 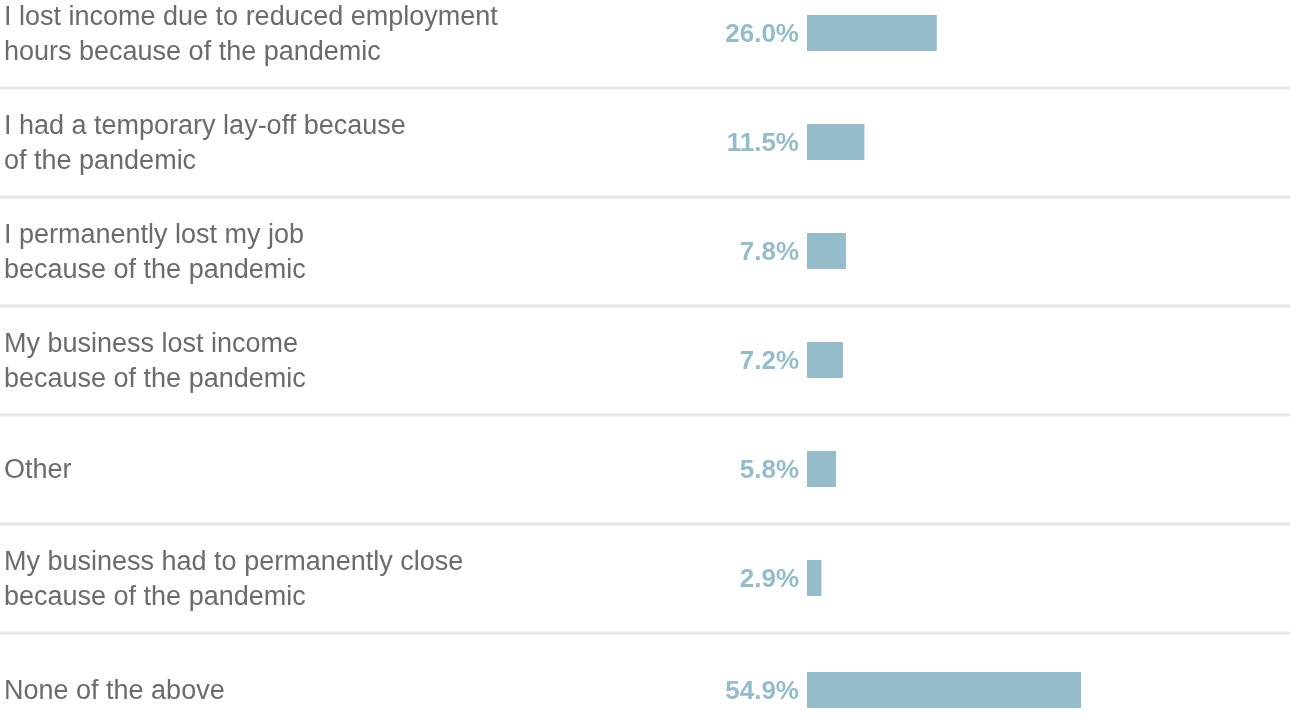 What do you see at coordinates (762, 142) in the screenshot?
I see `data-label: 11.5%` at bounding box center [762, 142].